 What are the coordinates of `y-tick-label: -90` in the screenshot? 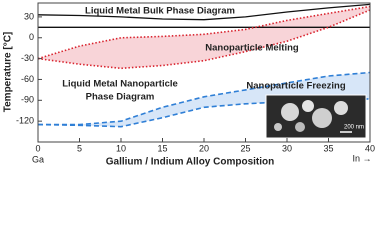 It's located at (27, 100).